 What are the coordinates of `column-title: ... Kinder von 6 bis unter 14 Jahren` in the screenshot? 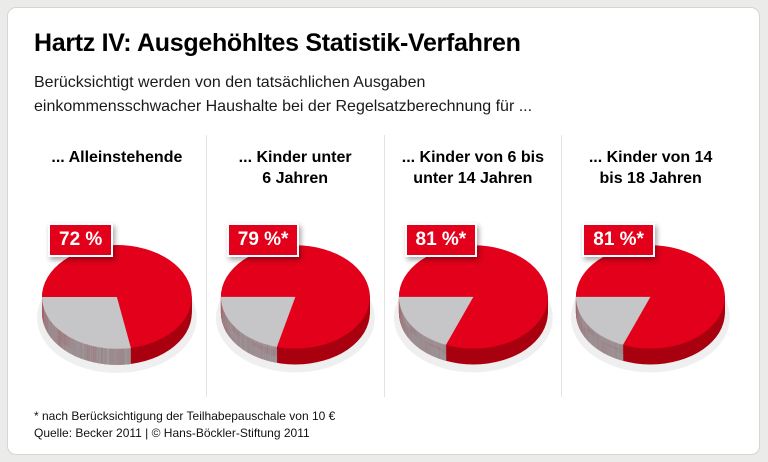 It's located at (473, 170).